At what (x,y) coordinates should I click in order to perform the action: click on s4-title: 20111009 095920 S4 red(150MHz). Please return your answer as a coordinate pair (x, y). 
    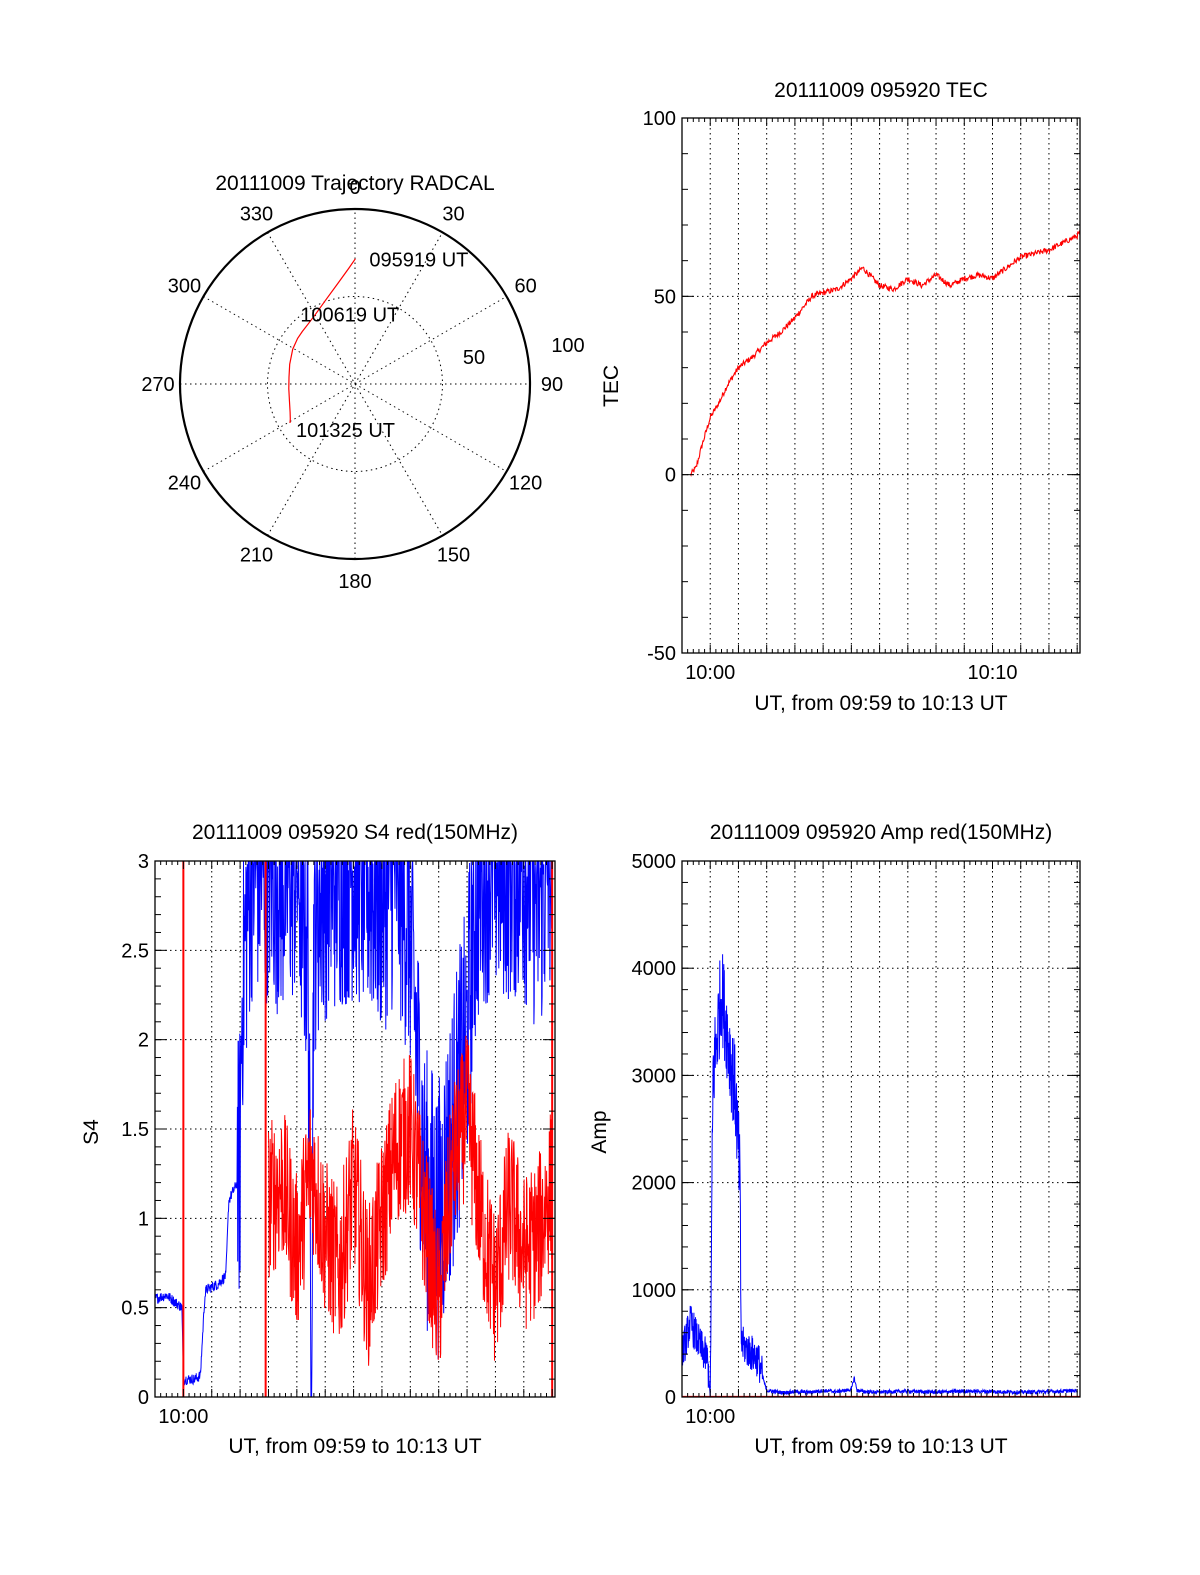
    Looking at the image, I should click on (355, 832).